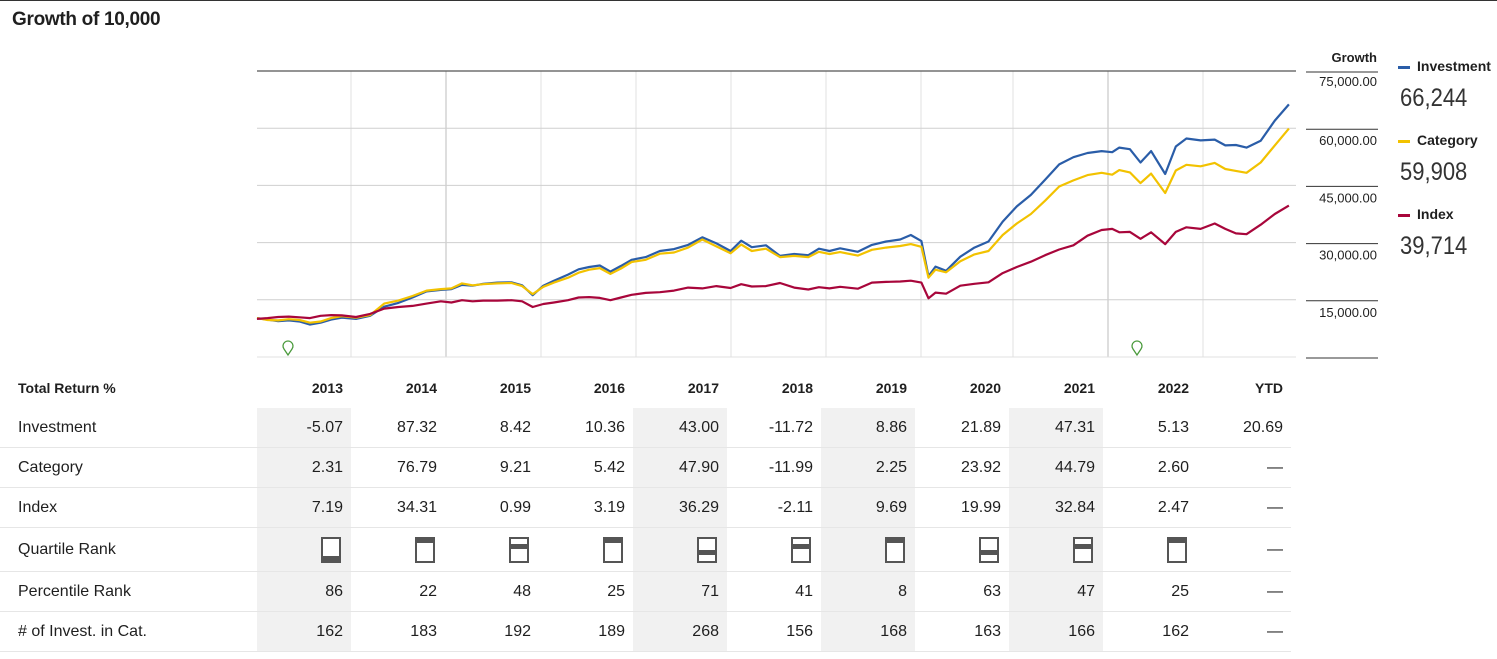  What do you see at coordinates (1056, 631) in the screenshot?
I see `value-cell: 166` at bounding box center [1056, 631].